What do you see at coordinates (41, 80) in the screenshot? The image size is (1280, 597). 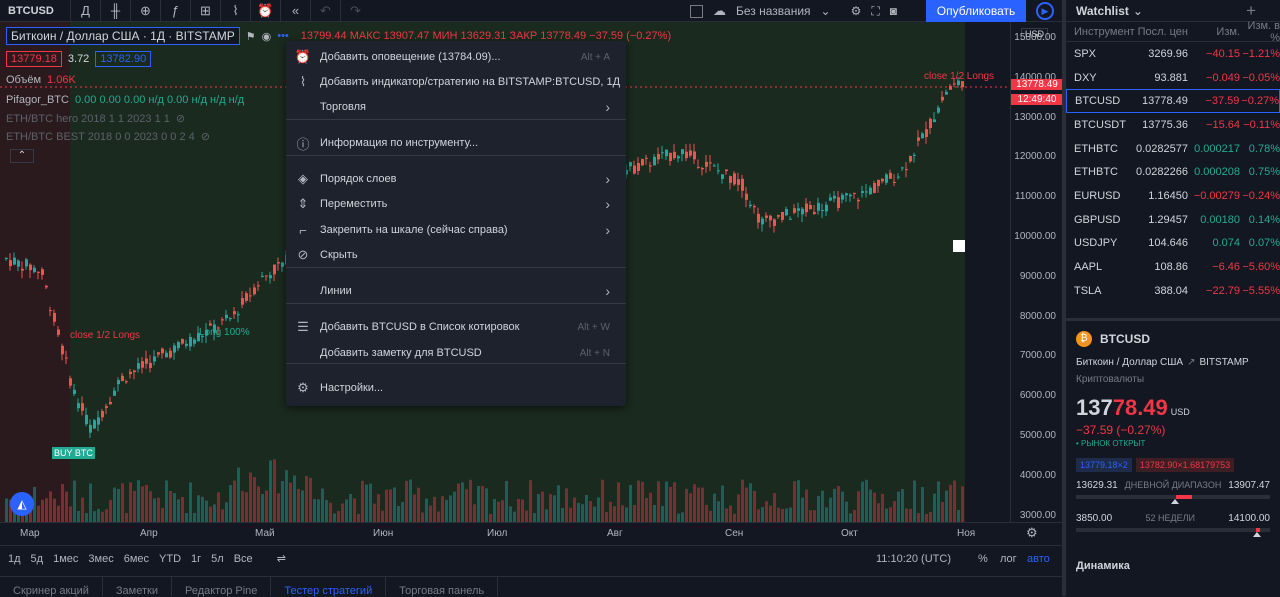 I see `legend-volume: Объём 1.06K` at bounding box center [41, 80].